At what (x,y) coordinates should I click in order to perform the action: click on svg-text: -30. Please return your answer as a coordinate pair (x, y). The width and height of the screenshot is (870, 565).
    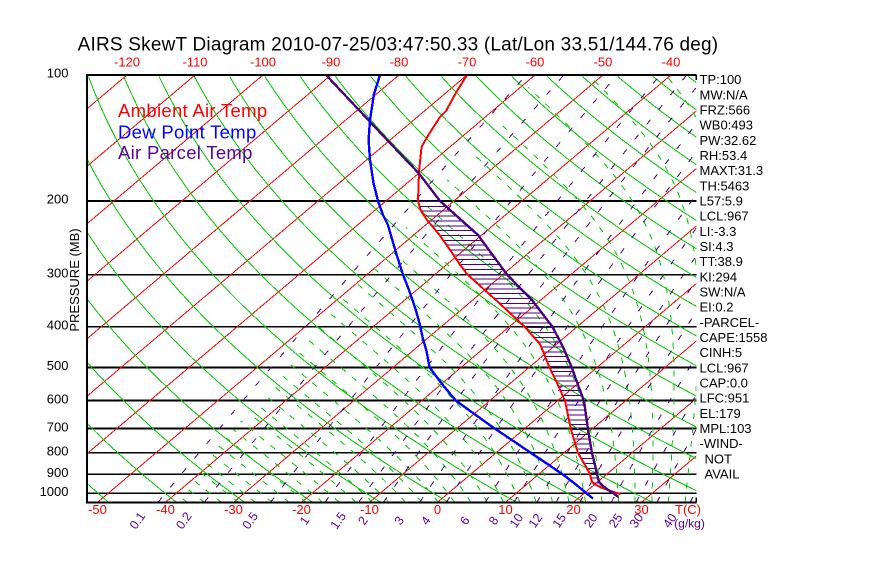
    Looking at the image, I should click on (233, 509).